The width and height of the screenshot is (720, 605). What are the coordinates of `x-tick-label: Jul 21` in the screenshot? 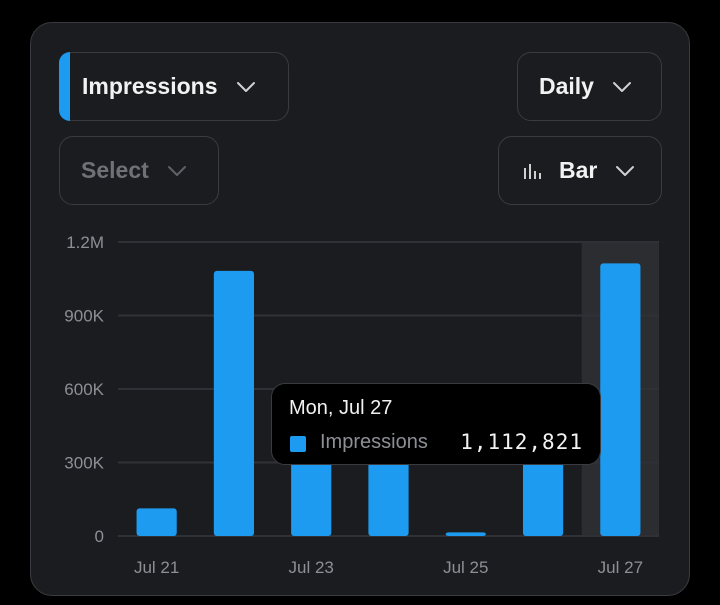 It's located at (156, 567).